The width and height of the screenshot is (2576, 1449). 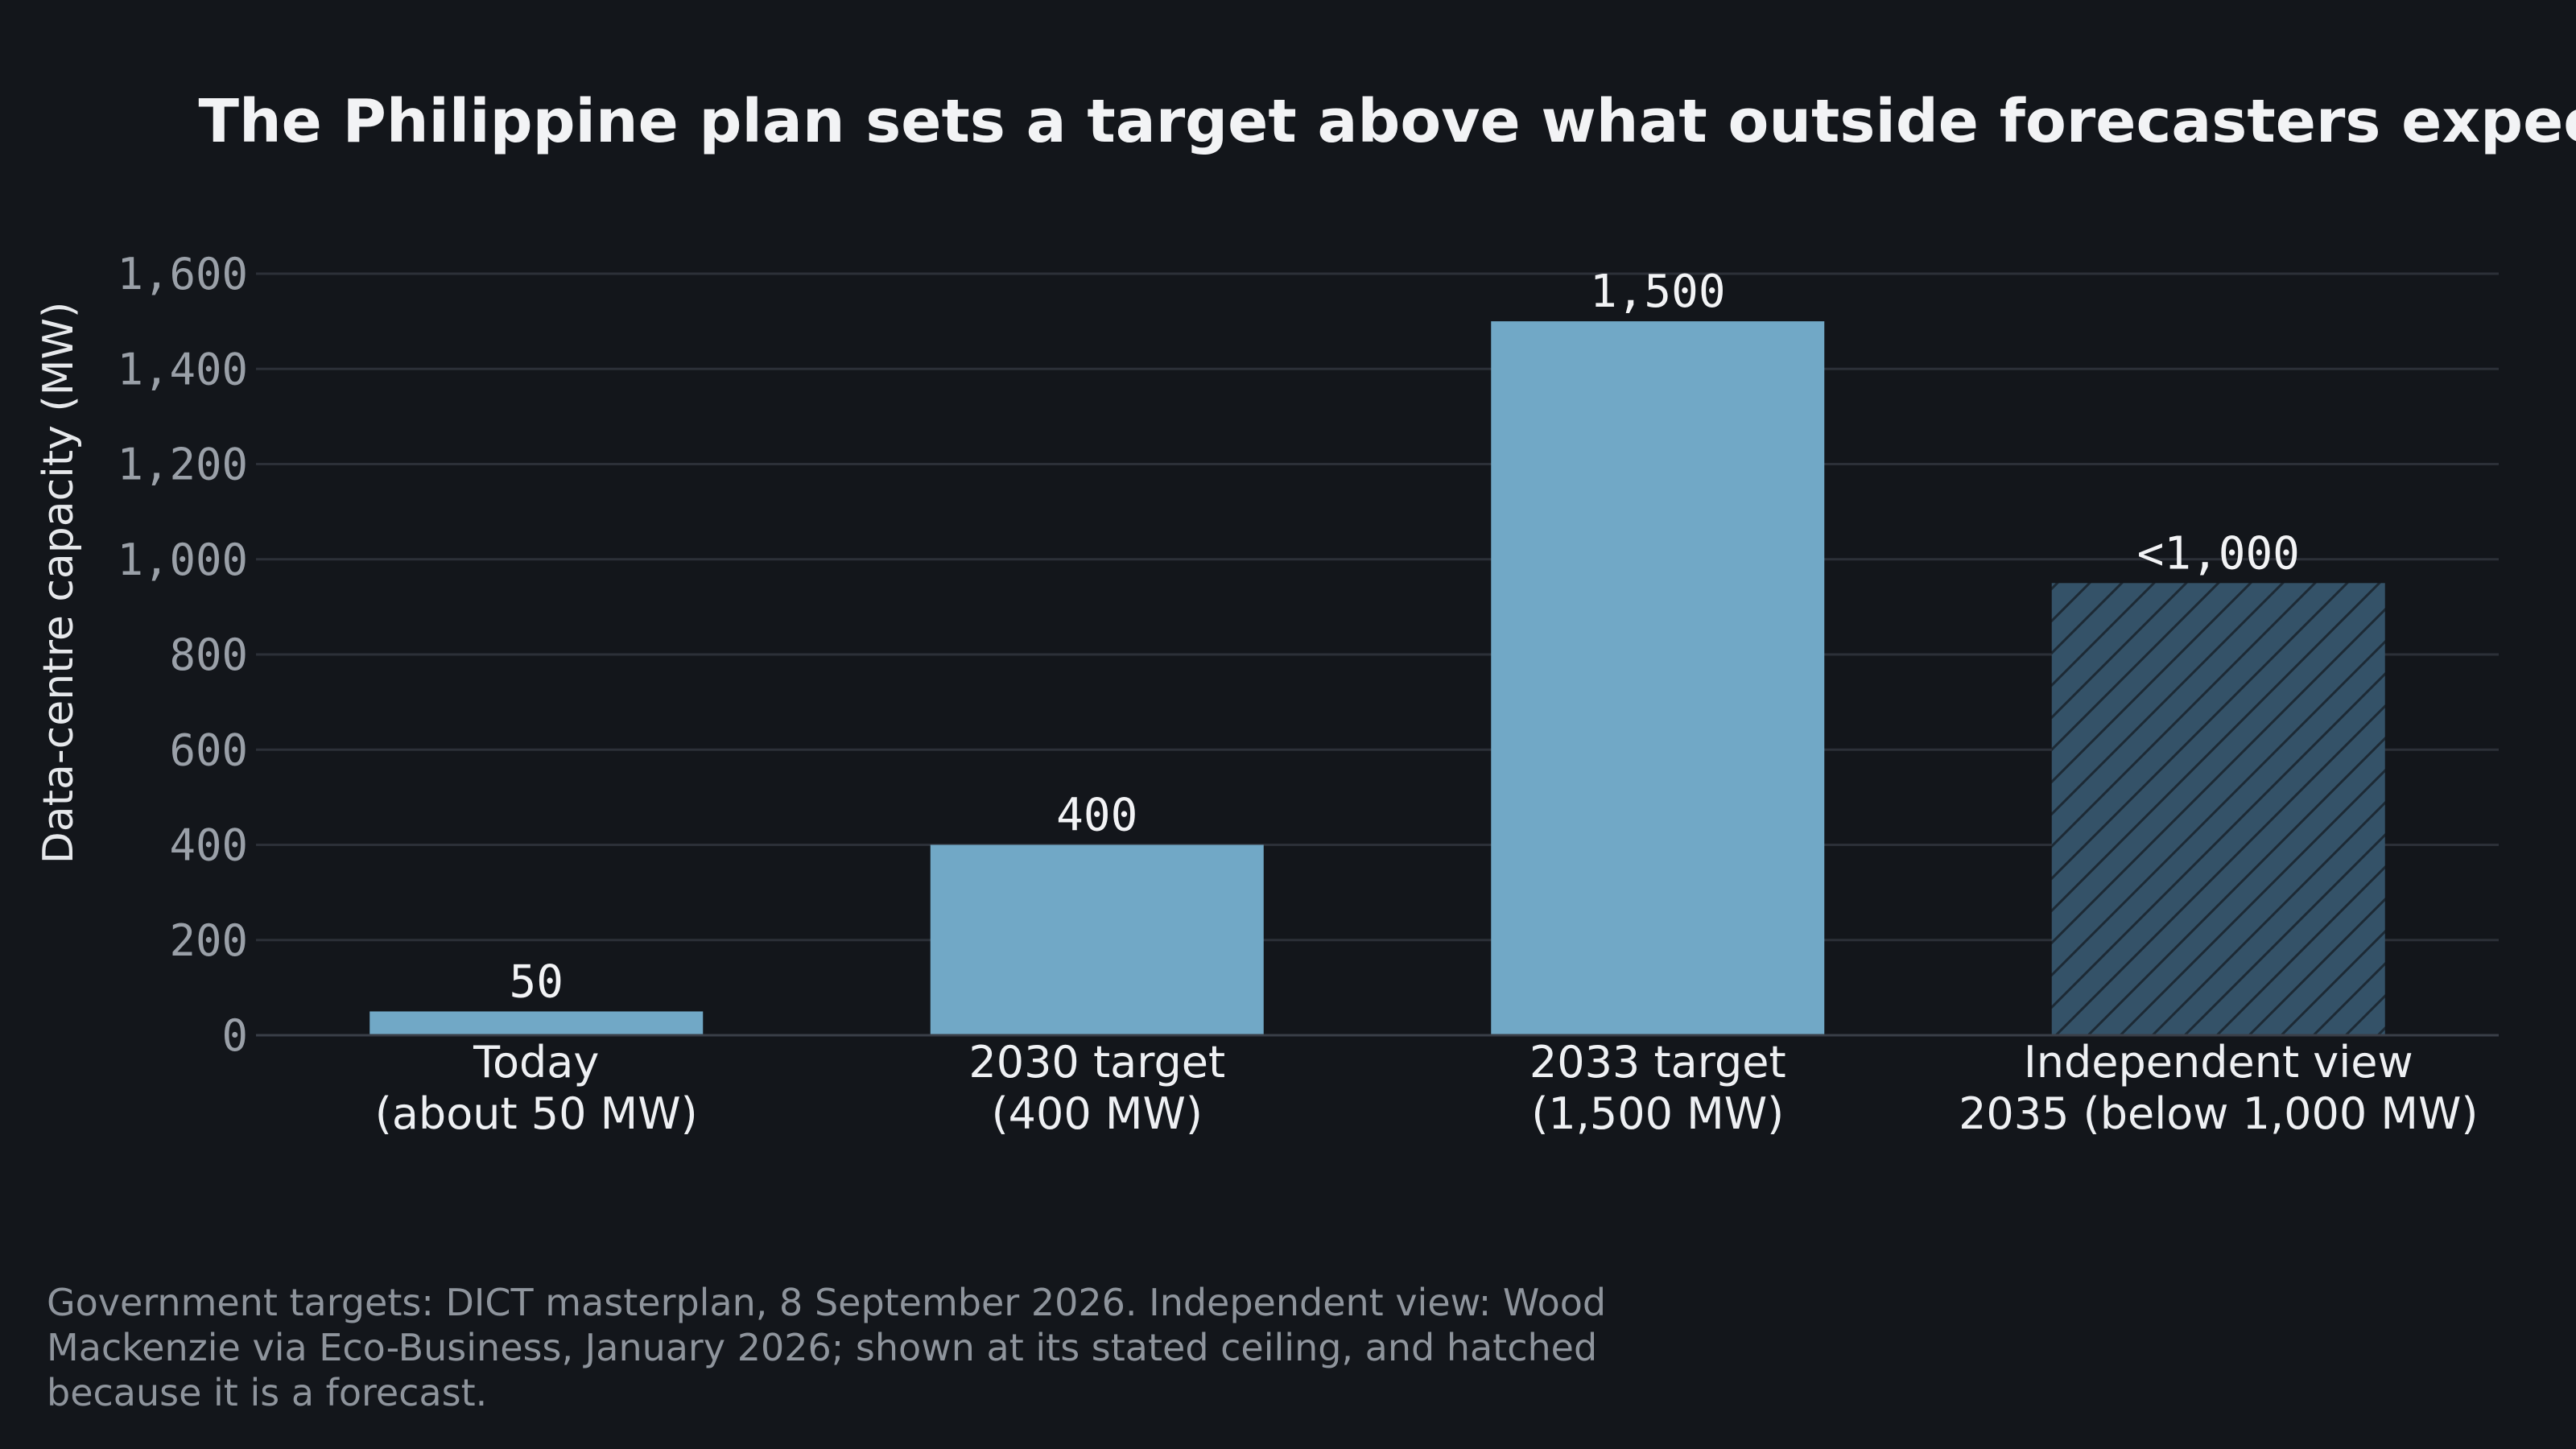 What do you see at coordinates (2218, 809) in the screenshot?
I see `forecast-bar` at bounding box center [2218, 809].